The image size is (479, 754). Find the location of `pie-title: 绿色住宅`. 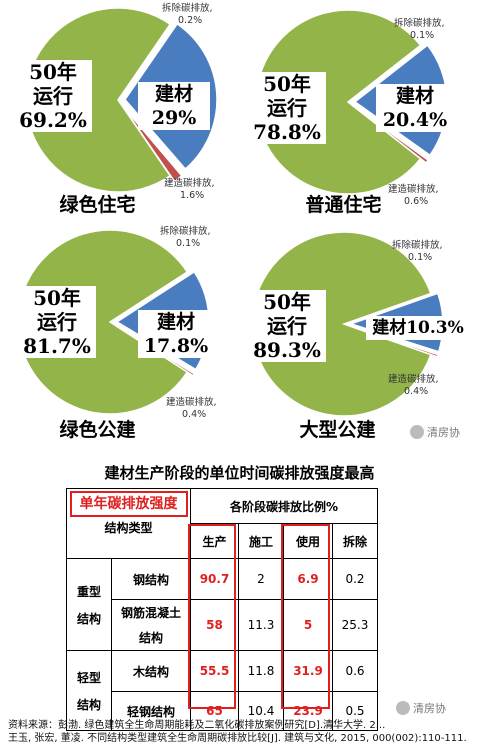

pie-title: 绿色住宅 is located at coordinates (97, 205).